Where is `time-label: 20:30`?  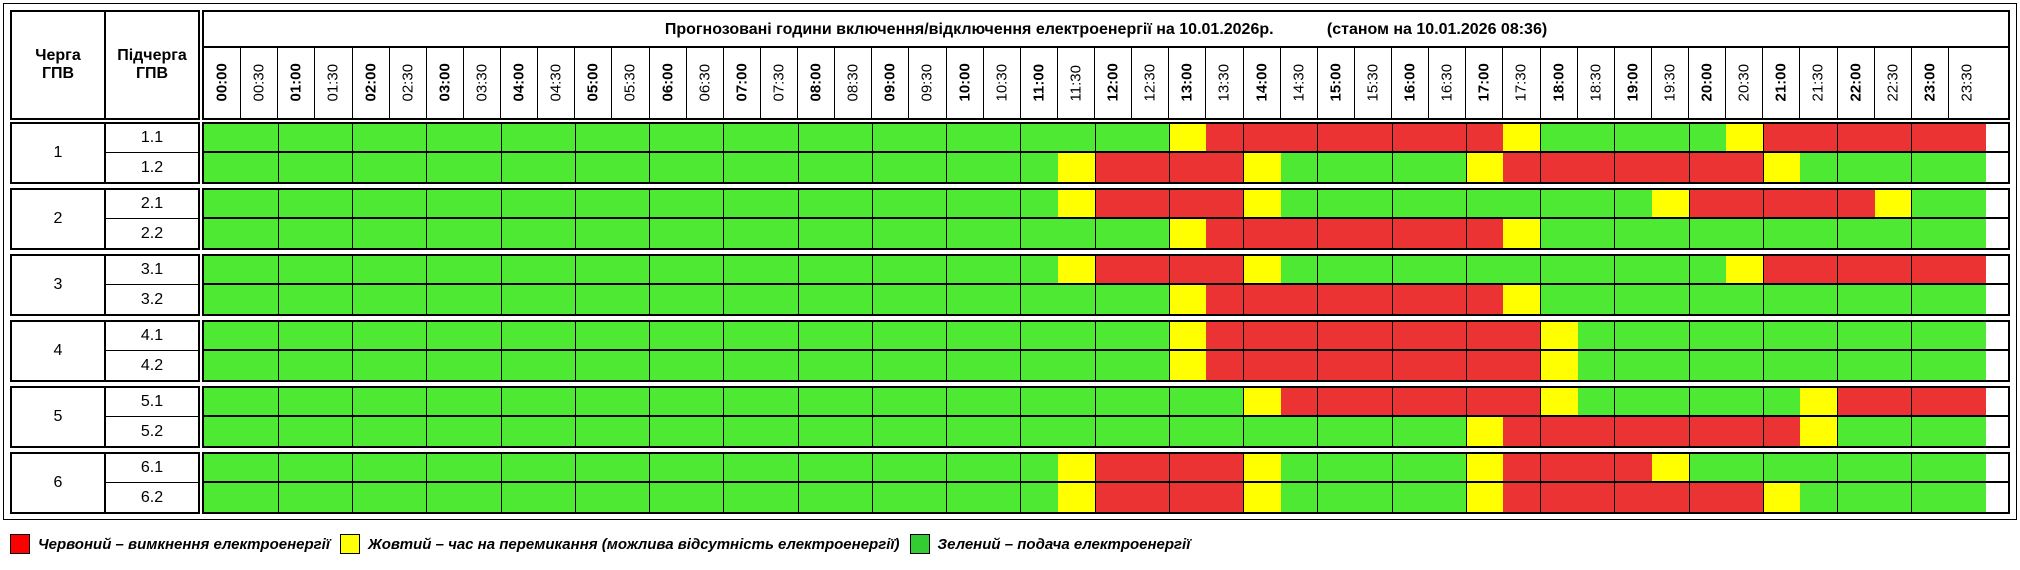
time-label: 20:30 is located at coordinates (1744, 82).